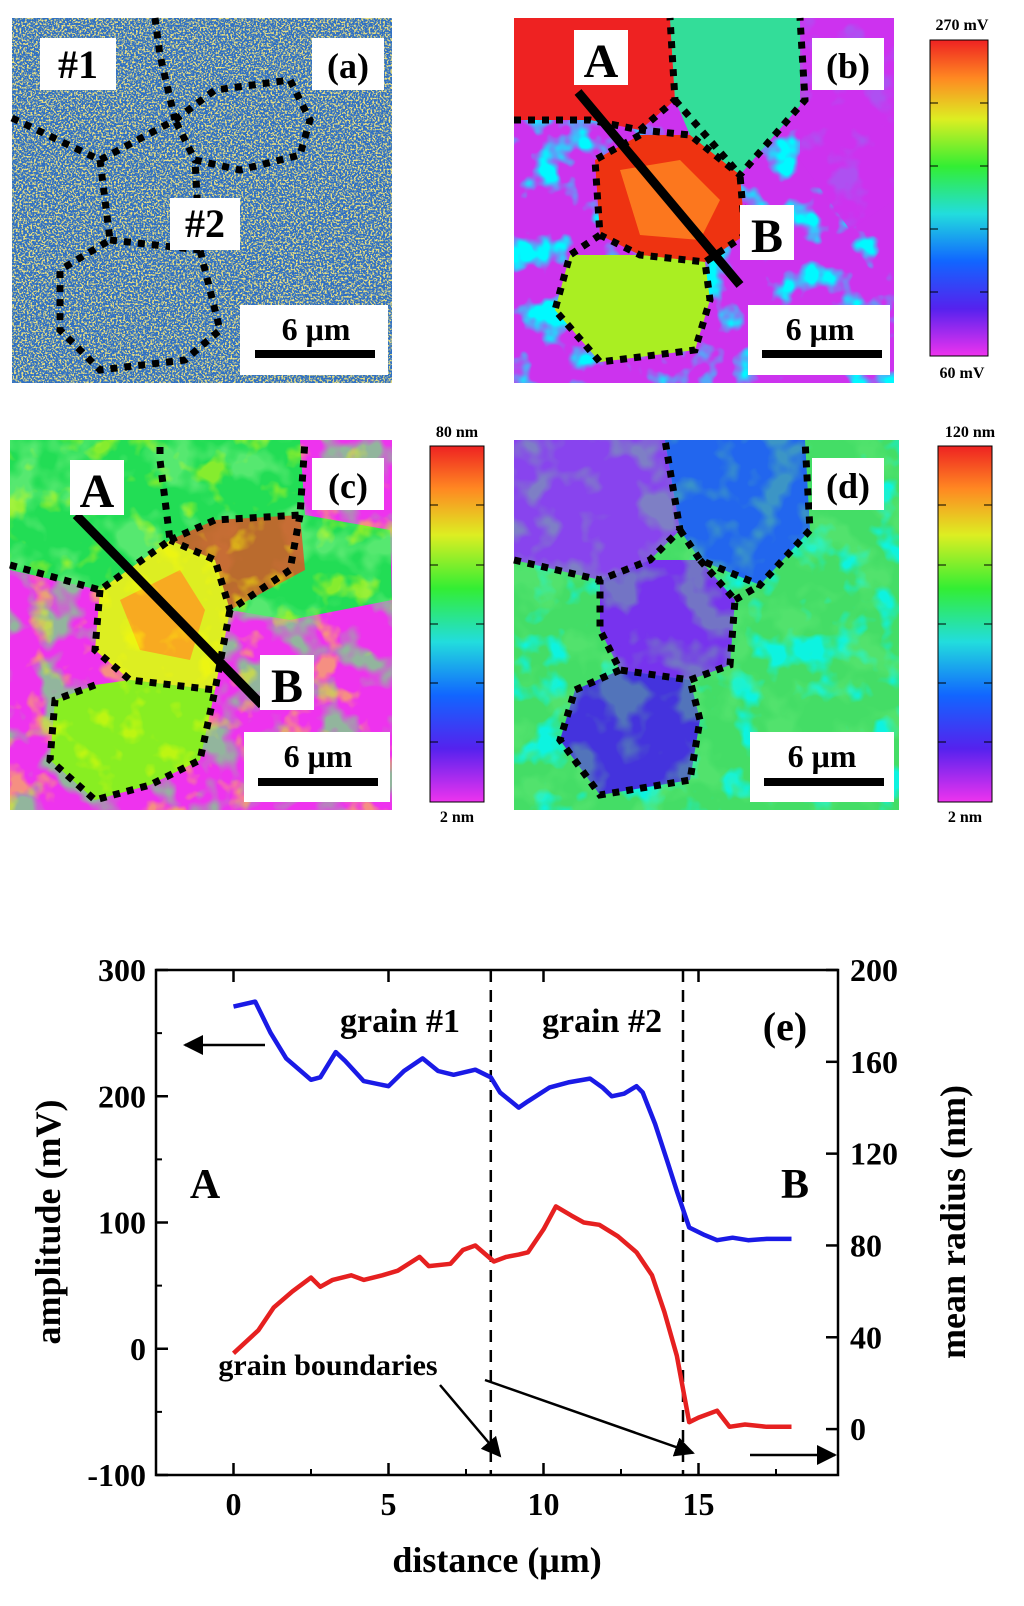 This screenshot has width=1024, height=1606. I want to click on panel-b-colorbar-min: 60 mV, so click(962, 373).